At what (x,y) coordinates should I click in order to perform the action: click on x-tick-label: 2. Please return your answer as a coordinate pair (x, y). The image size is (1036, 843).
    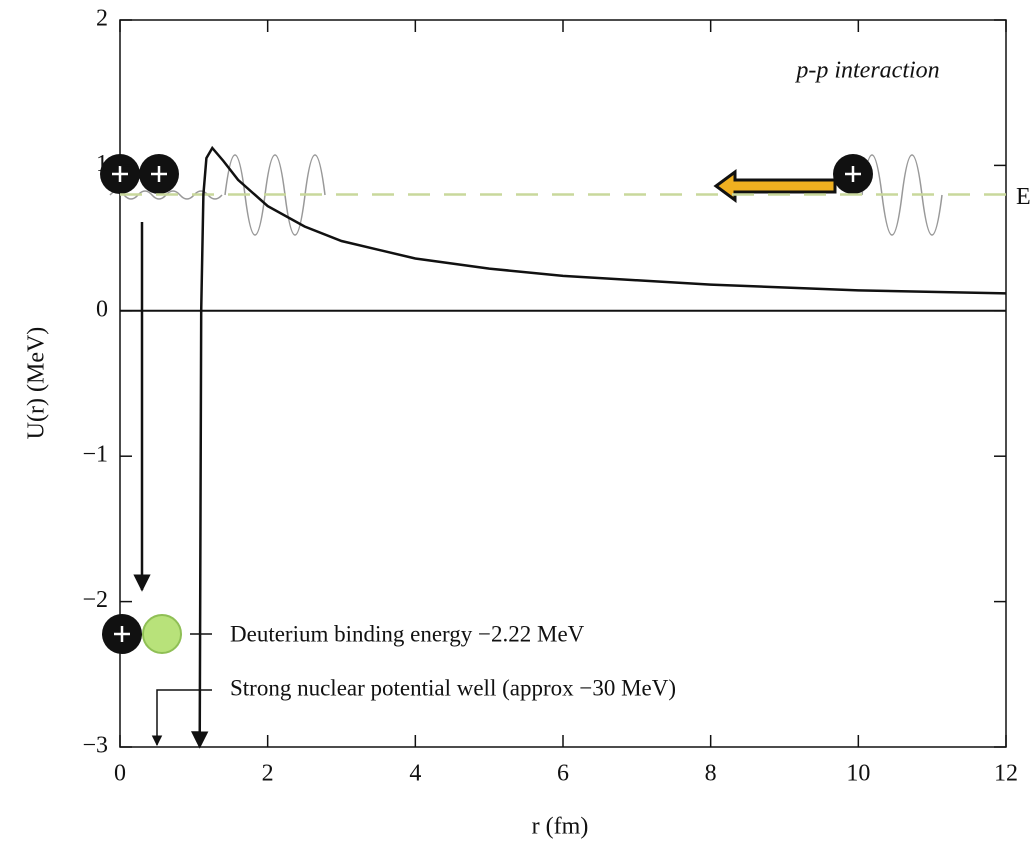
    Looking at the image, I should click on (268, 774).